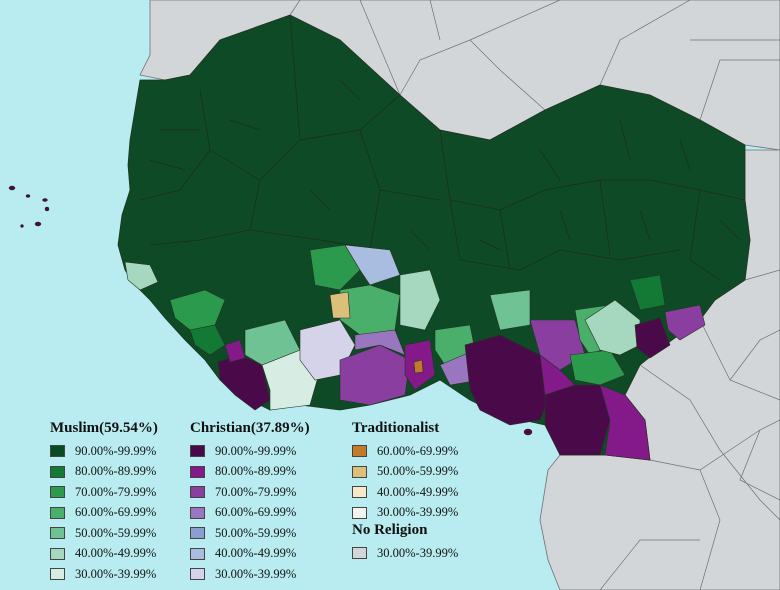 The image size is (780, 590). I want to click on legend-muslim-item: 60.00%-69.99%, so click(104, 513).